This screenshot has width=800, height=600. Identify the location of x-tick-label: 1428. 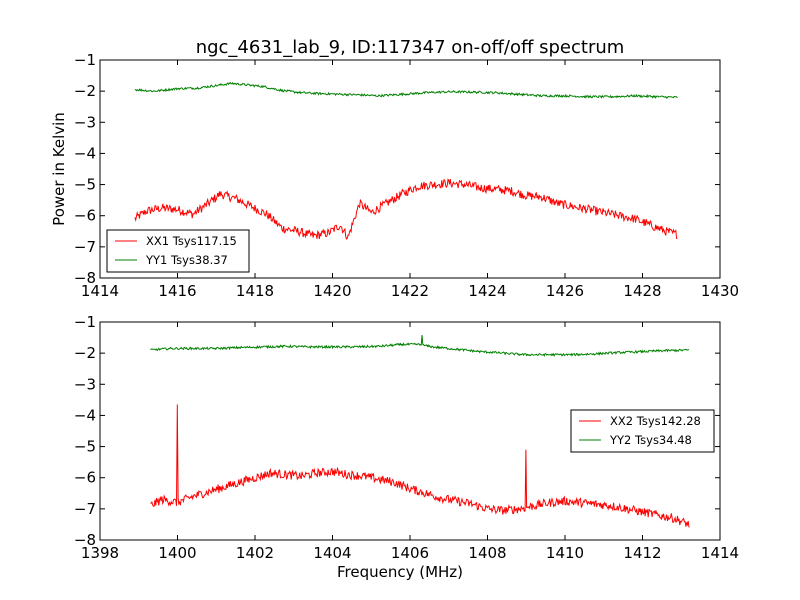
(642, 291).